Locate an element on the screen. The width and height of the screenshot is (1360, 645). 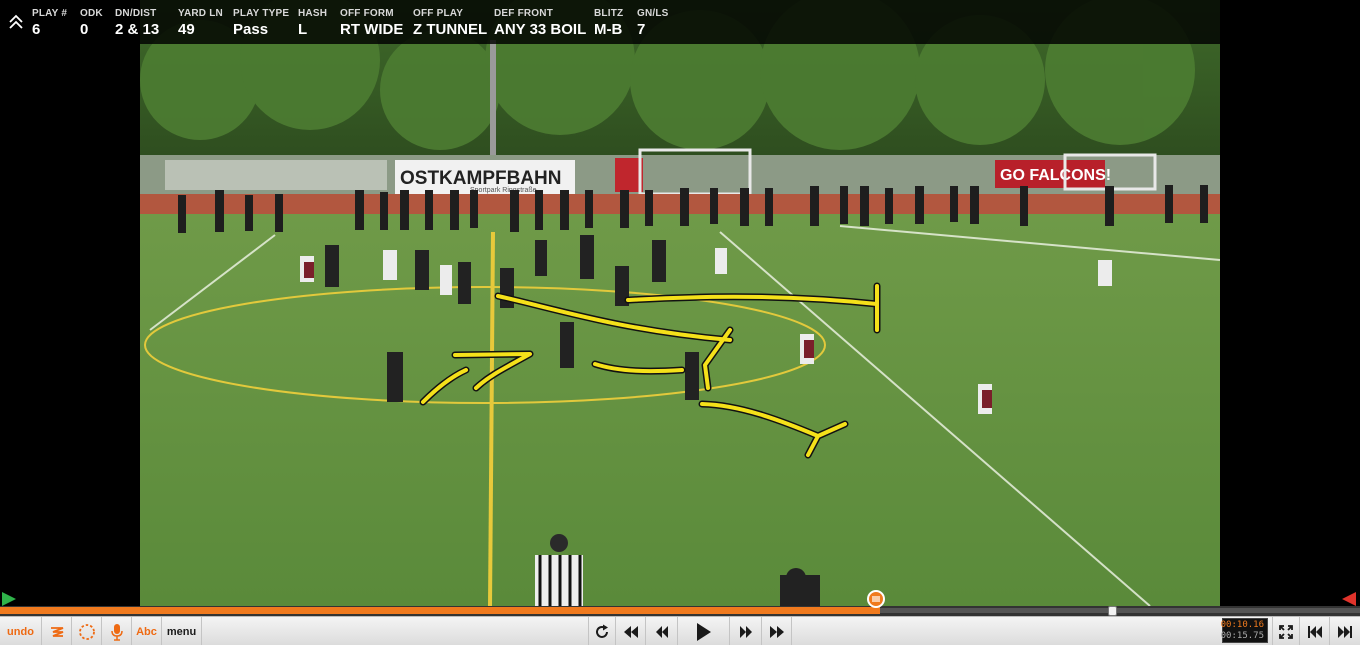
coach-head is located at coordinates (796, 578).